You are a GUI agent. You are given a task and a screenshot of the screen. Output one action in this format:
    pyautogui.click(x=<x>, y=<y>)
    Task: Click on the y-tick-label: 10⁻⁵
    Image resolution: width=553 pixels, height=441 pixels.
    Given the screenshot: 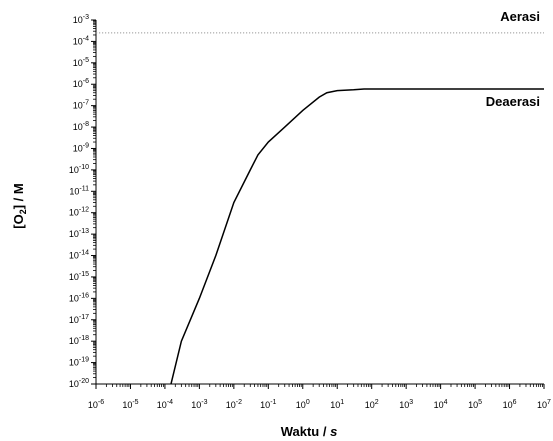 What is the action you would take?
    pyautogui.click(x=81, y=62)
    